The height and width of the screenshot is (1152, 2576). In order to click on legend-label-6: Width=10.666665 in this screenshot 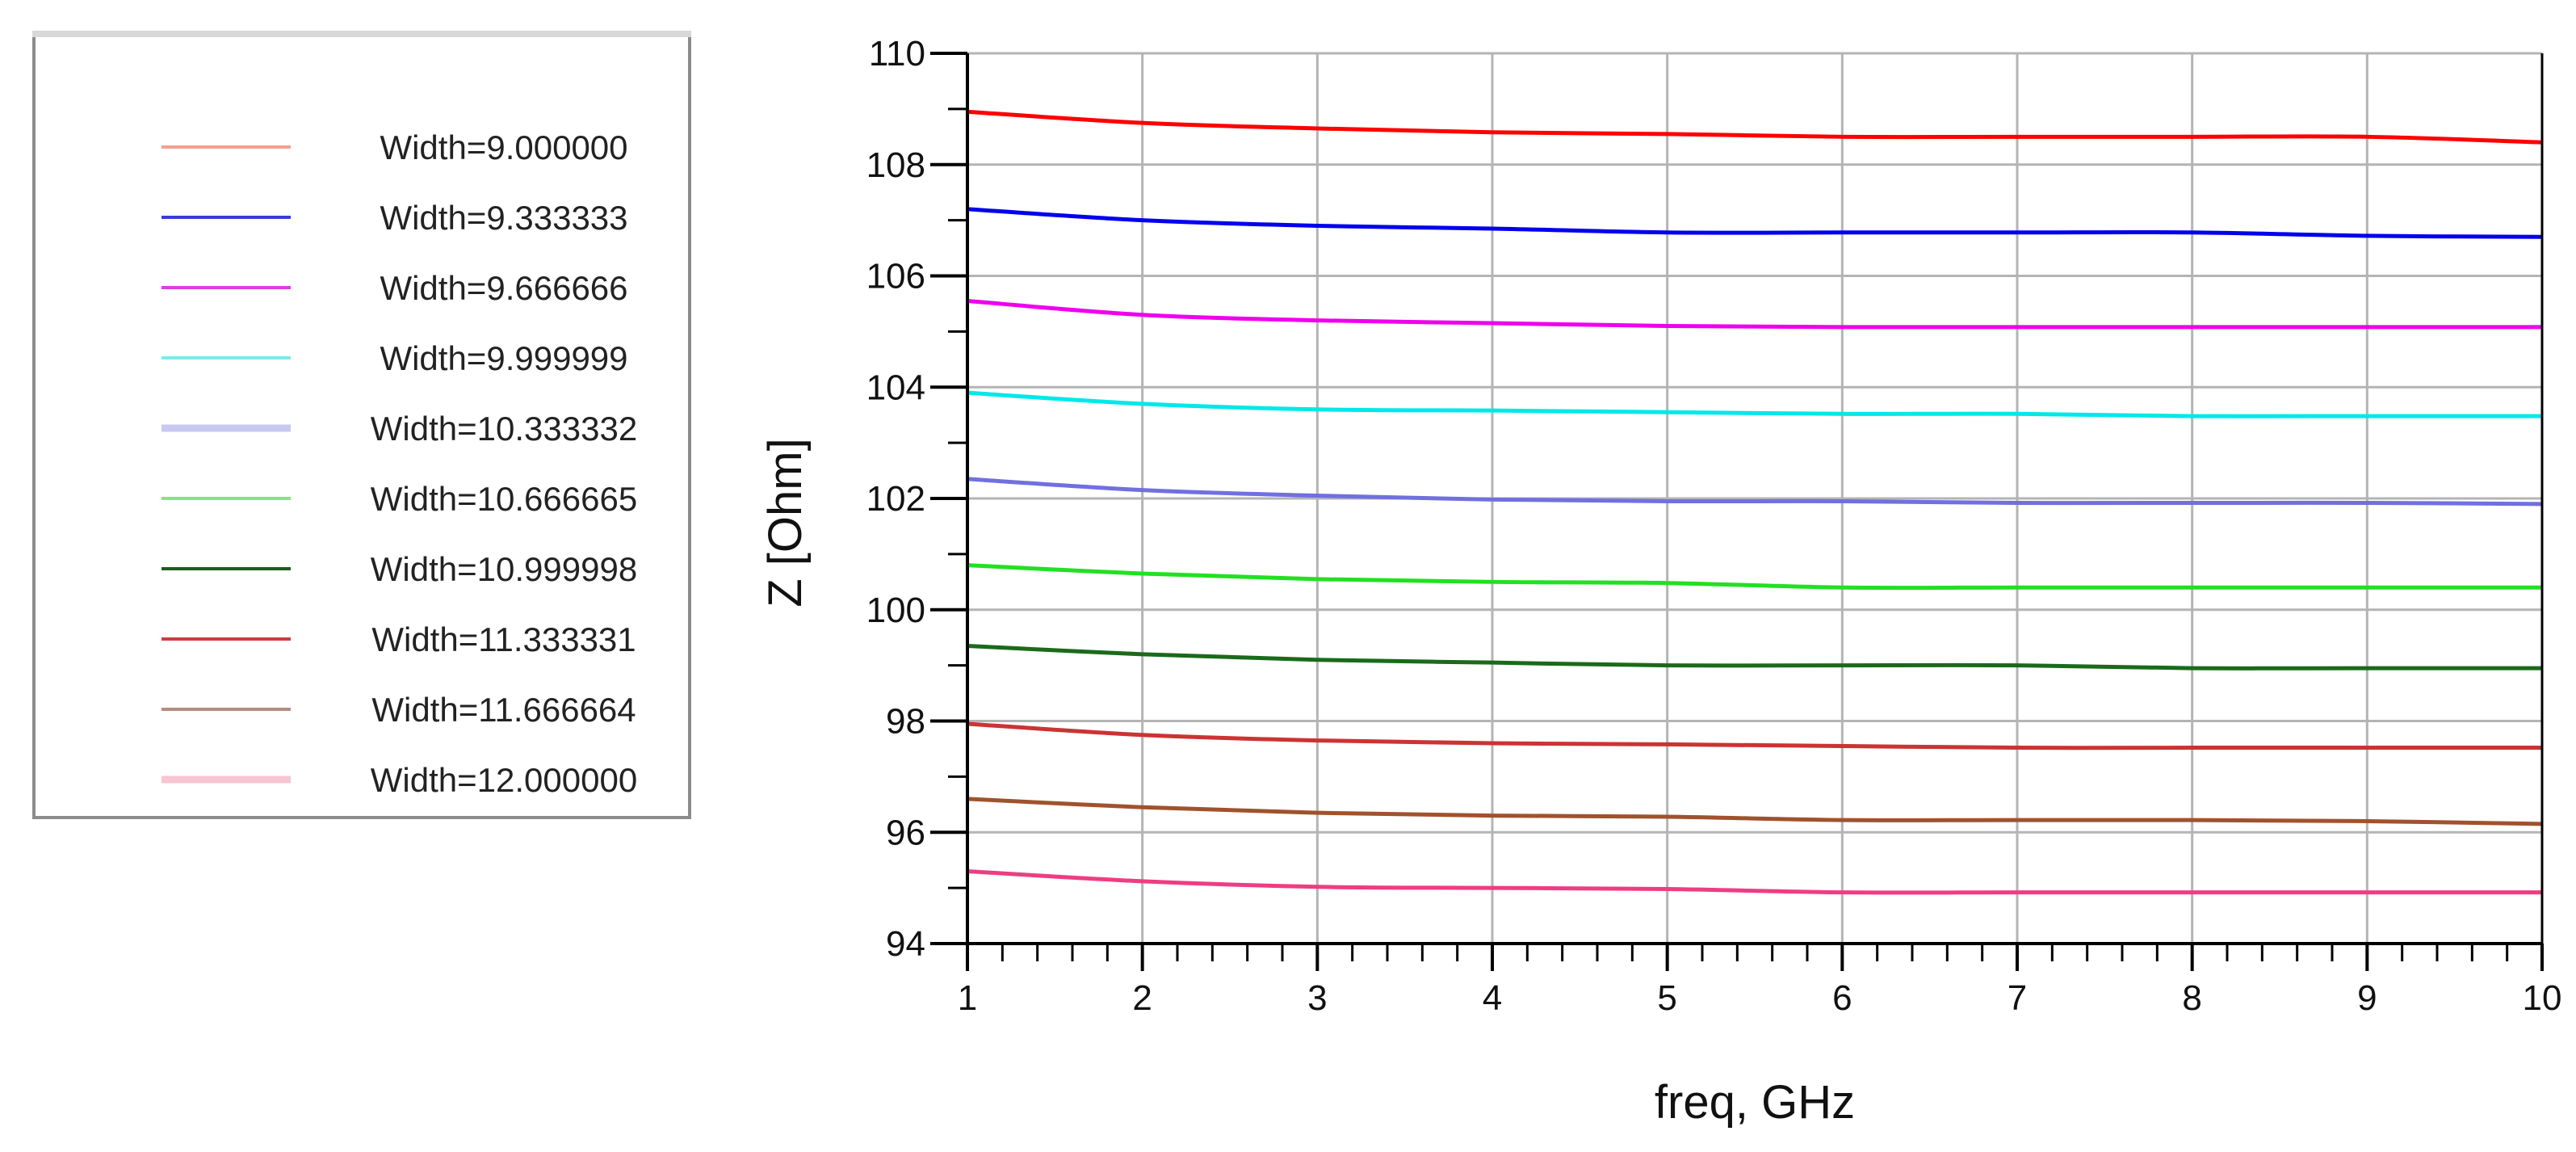, I will do `click(504, 499)`.